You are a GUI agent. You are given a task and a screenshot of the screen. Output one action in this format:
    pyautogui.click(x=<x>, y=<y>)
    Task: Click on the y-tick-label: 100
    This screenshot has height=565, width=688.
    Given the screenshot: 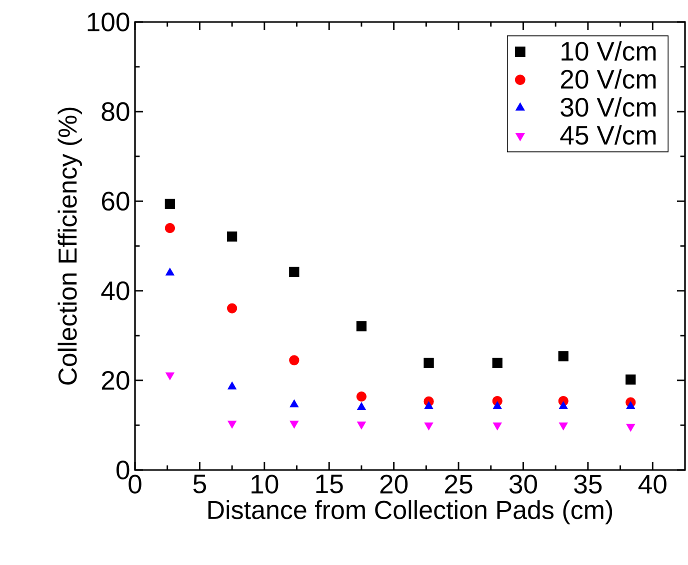 What is the action you would take?
    pyautogui.click(x=109, y=22)
    